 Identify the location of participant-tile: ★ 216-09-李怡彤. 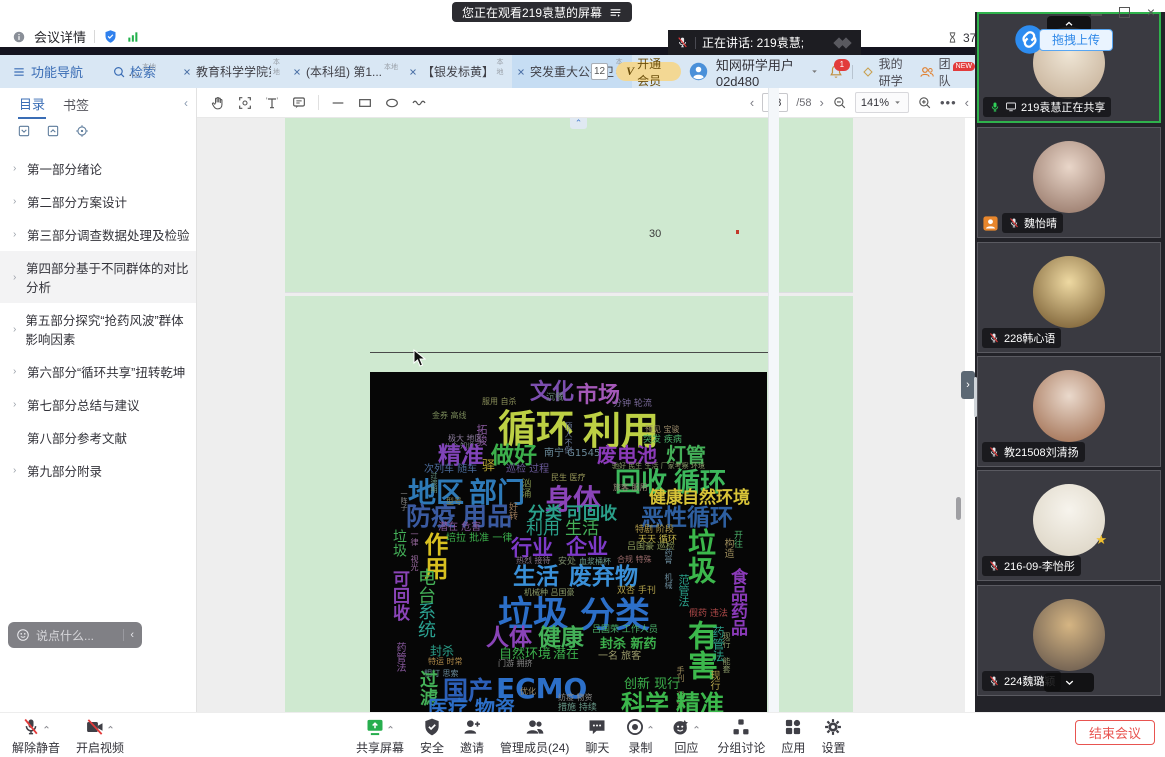
(1069, 525).